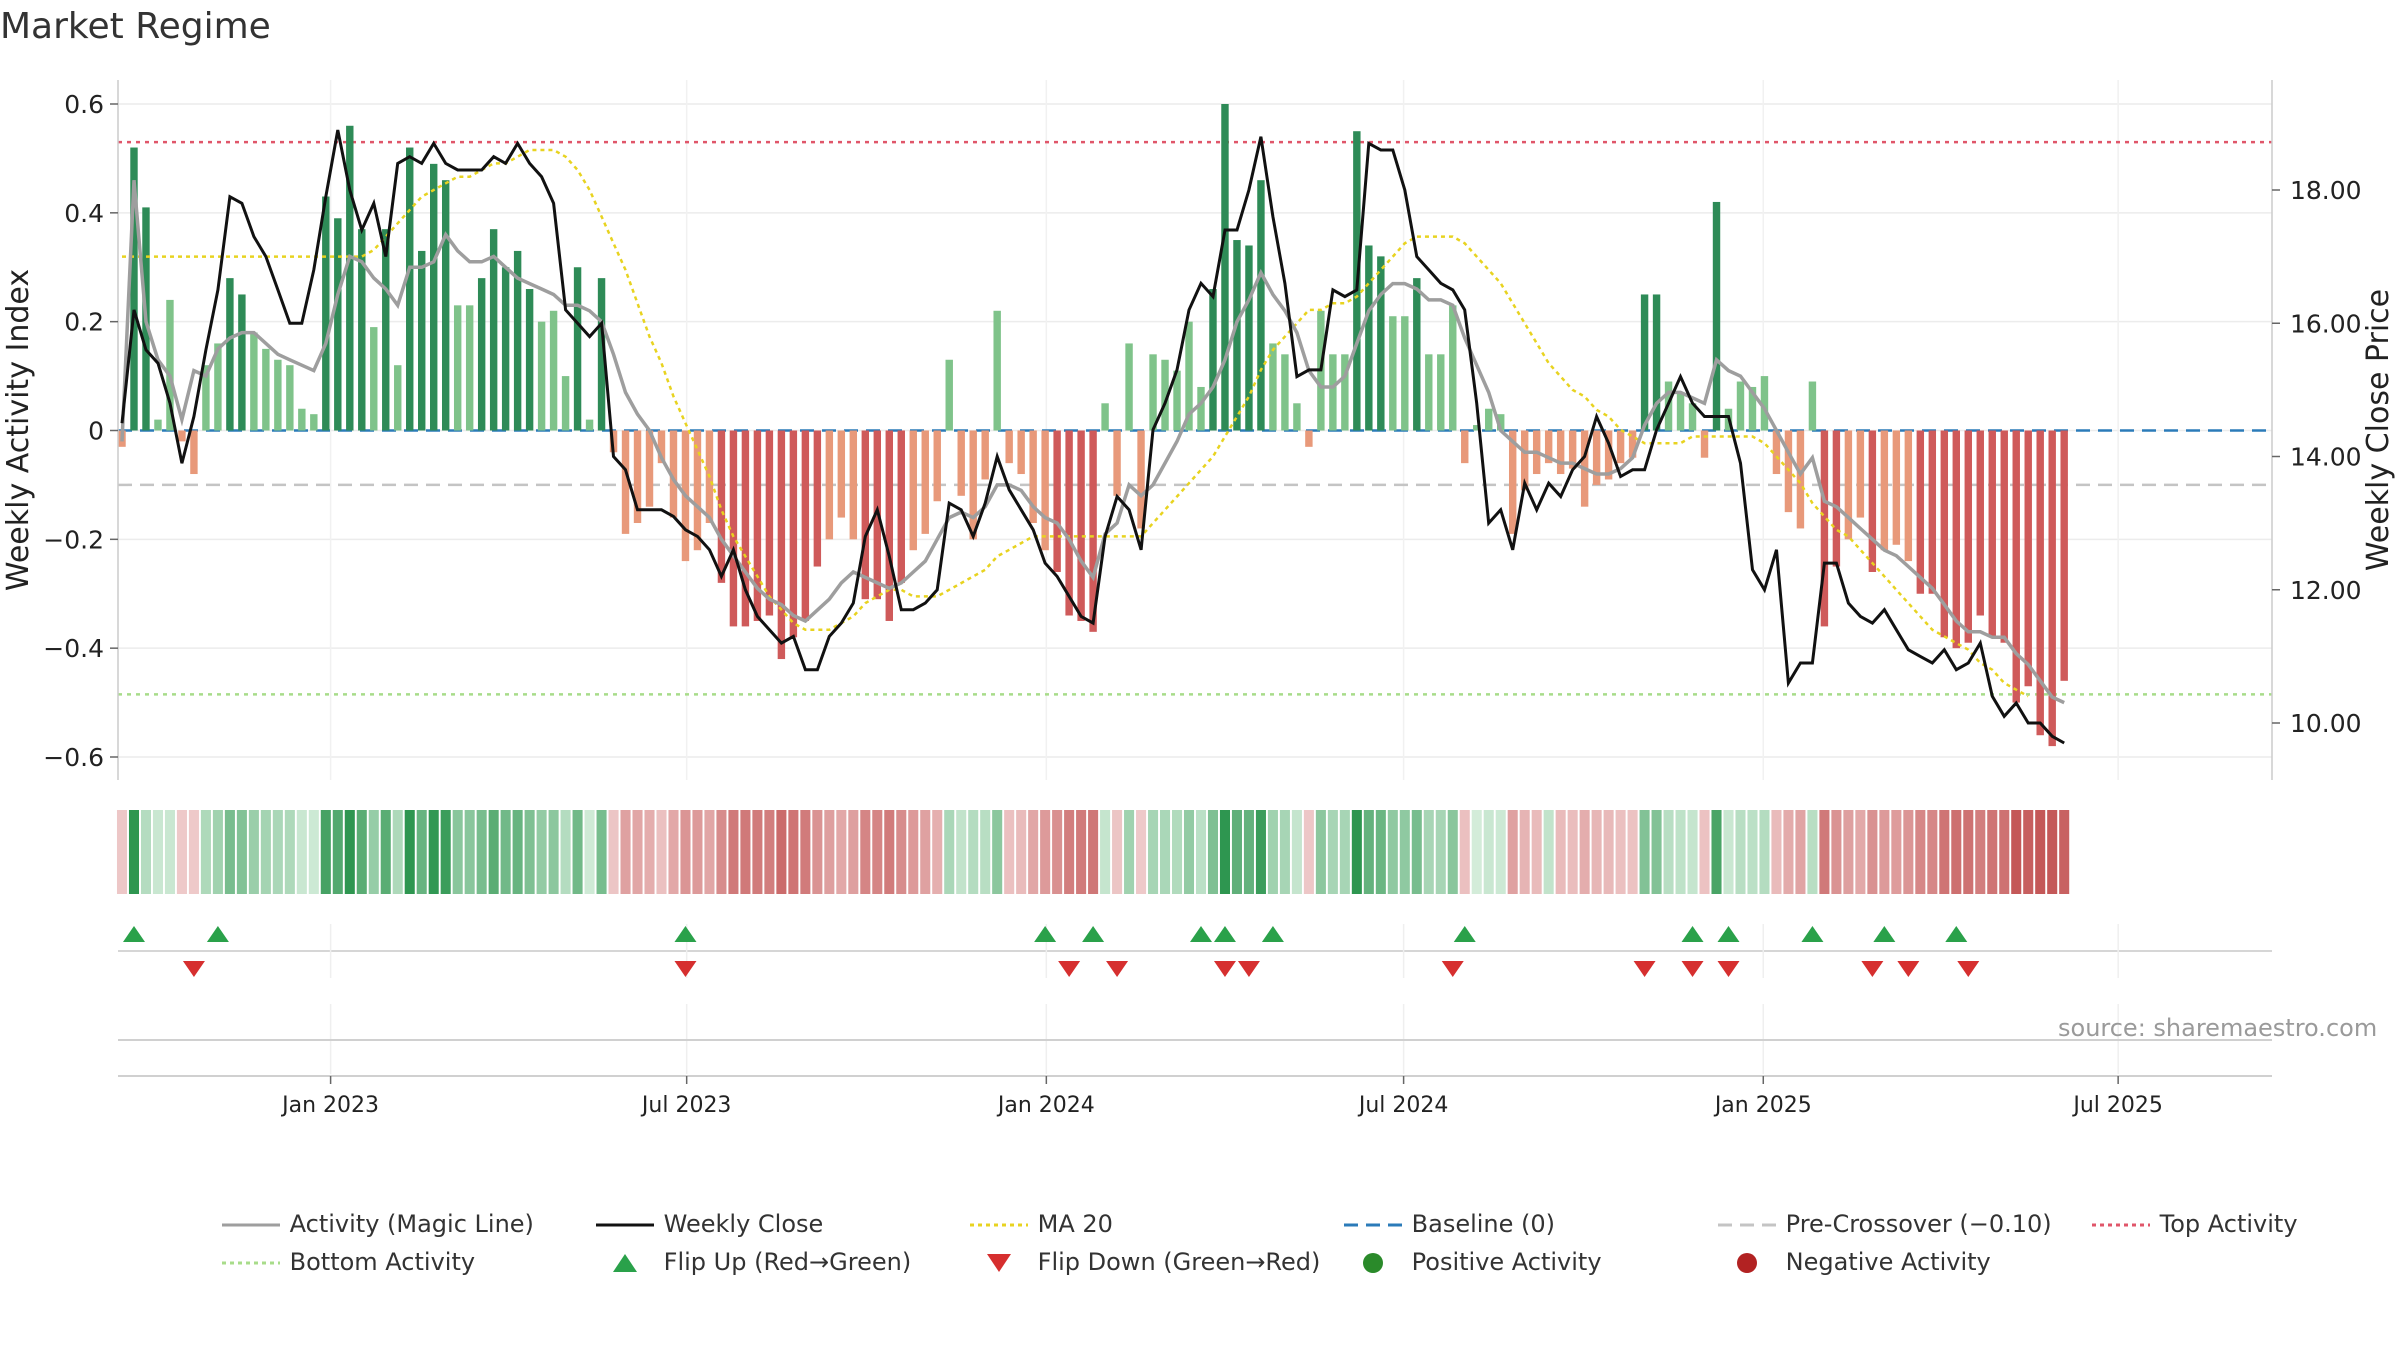  I want to click on x-tick-label: Jul 2024, so click(1403, 1105).